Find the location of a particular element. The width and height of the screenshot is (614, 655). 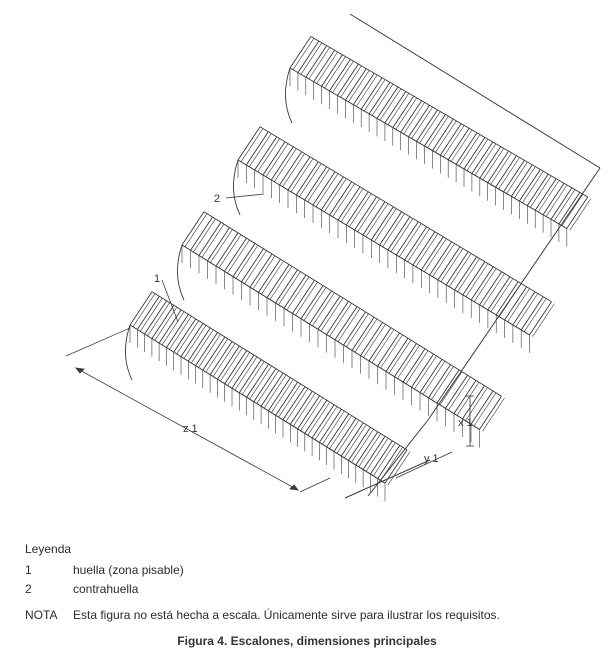

dimension-y1-label: y 1 is located at coordinates (431, 459).